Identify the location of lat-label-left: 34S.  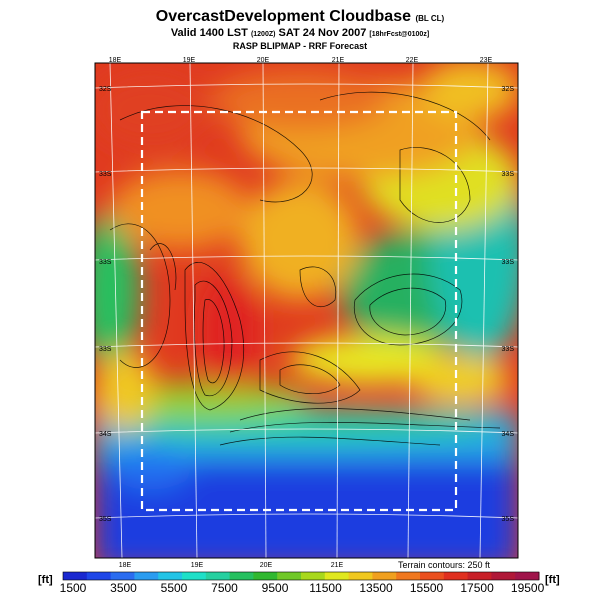
(105, 434).